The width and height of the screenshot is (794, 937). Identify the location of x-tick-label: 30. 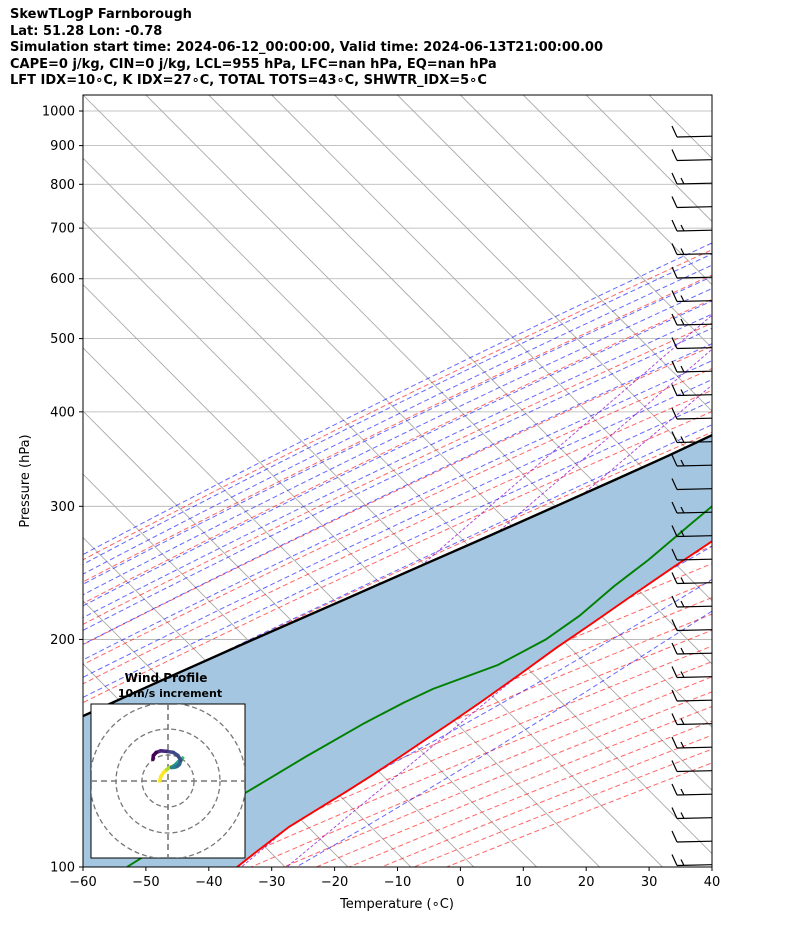
(649, 882).